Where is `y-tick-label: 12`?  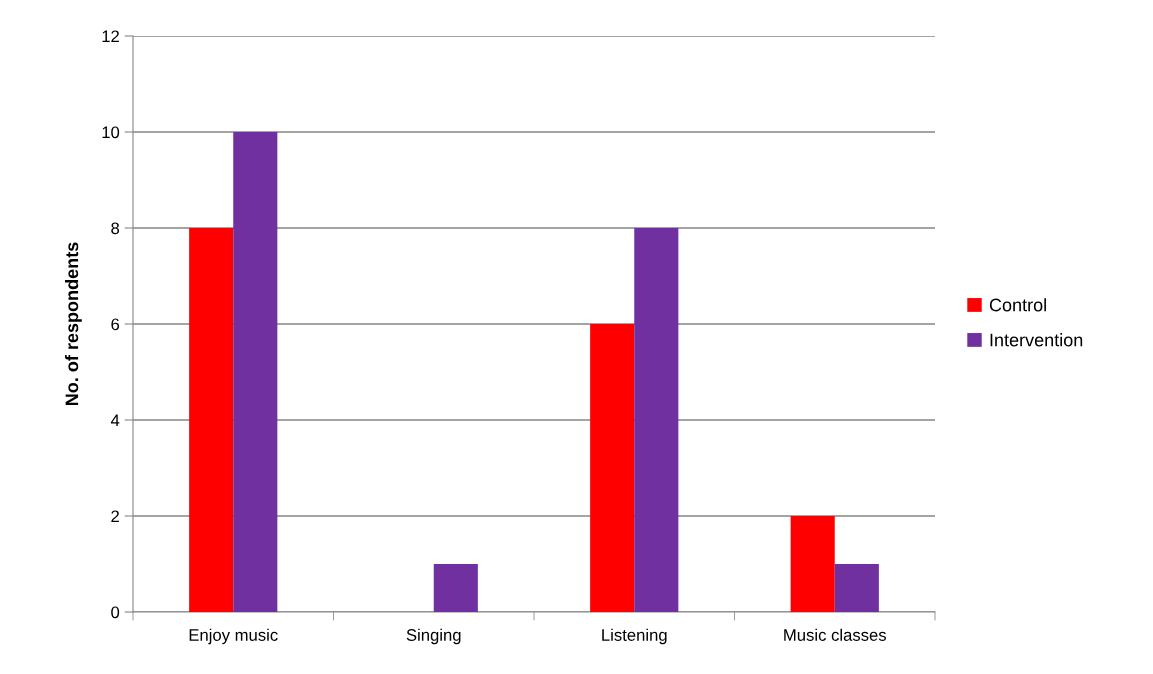
y-tick-label: 12 is located at coordinates (110, 36).